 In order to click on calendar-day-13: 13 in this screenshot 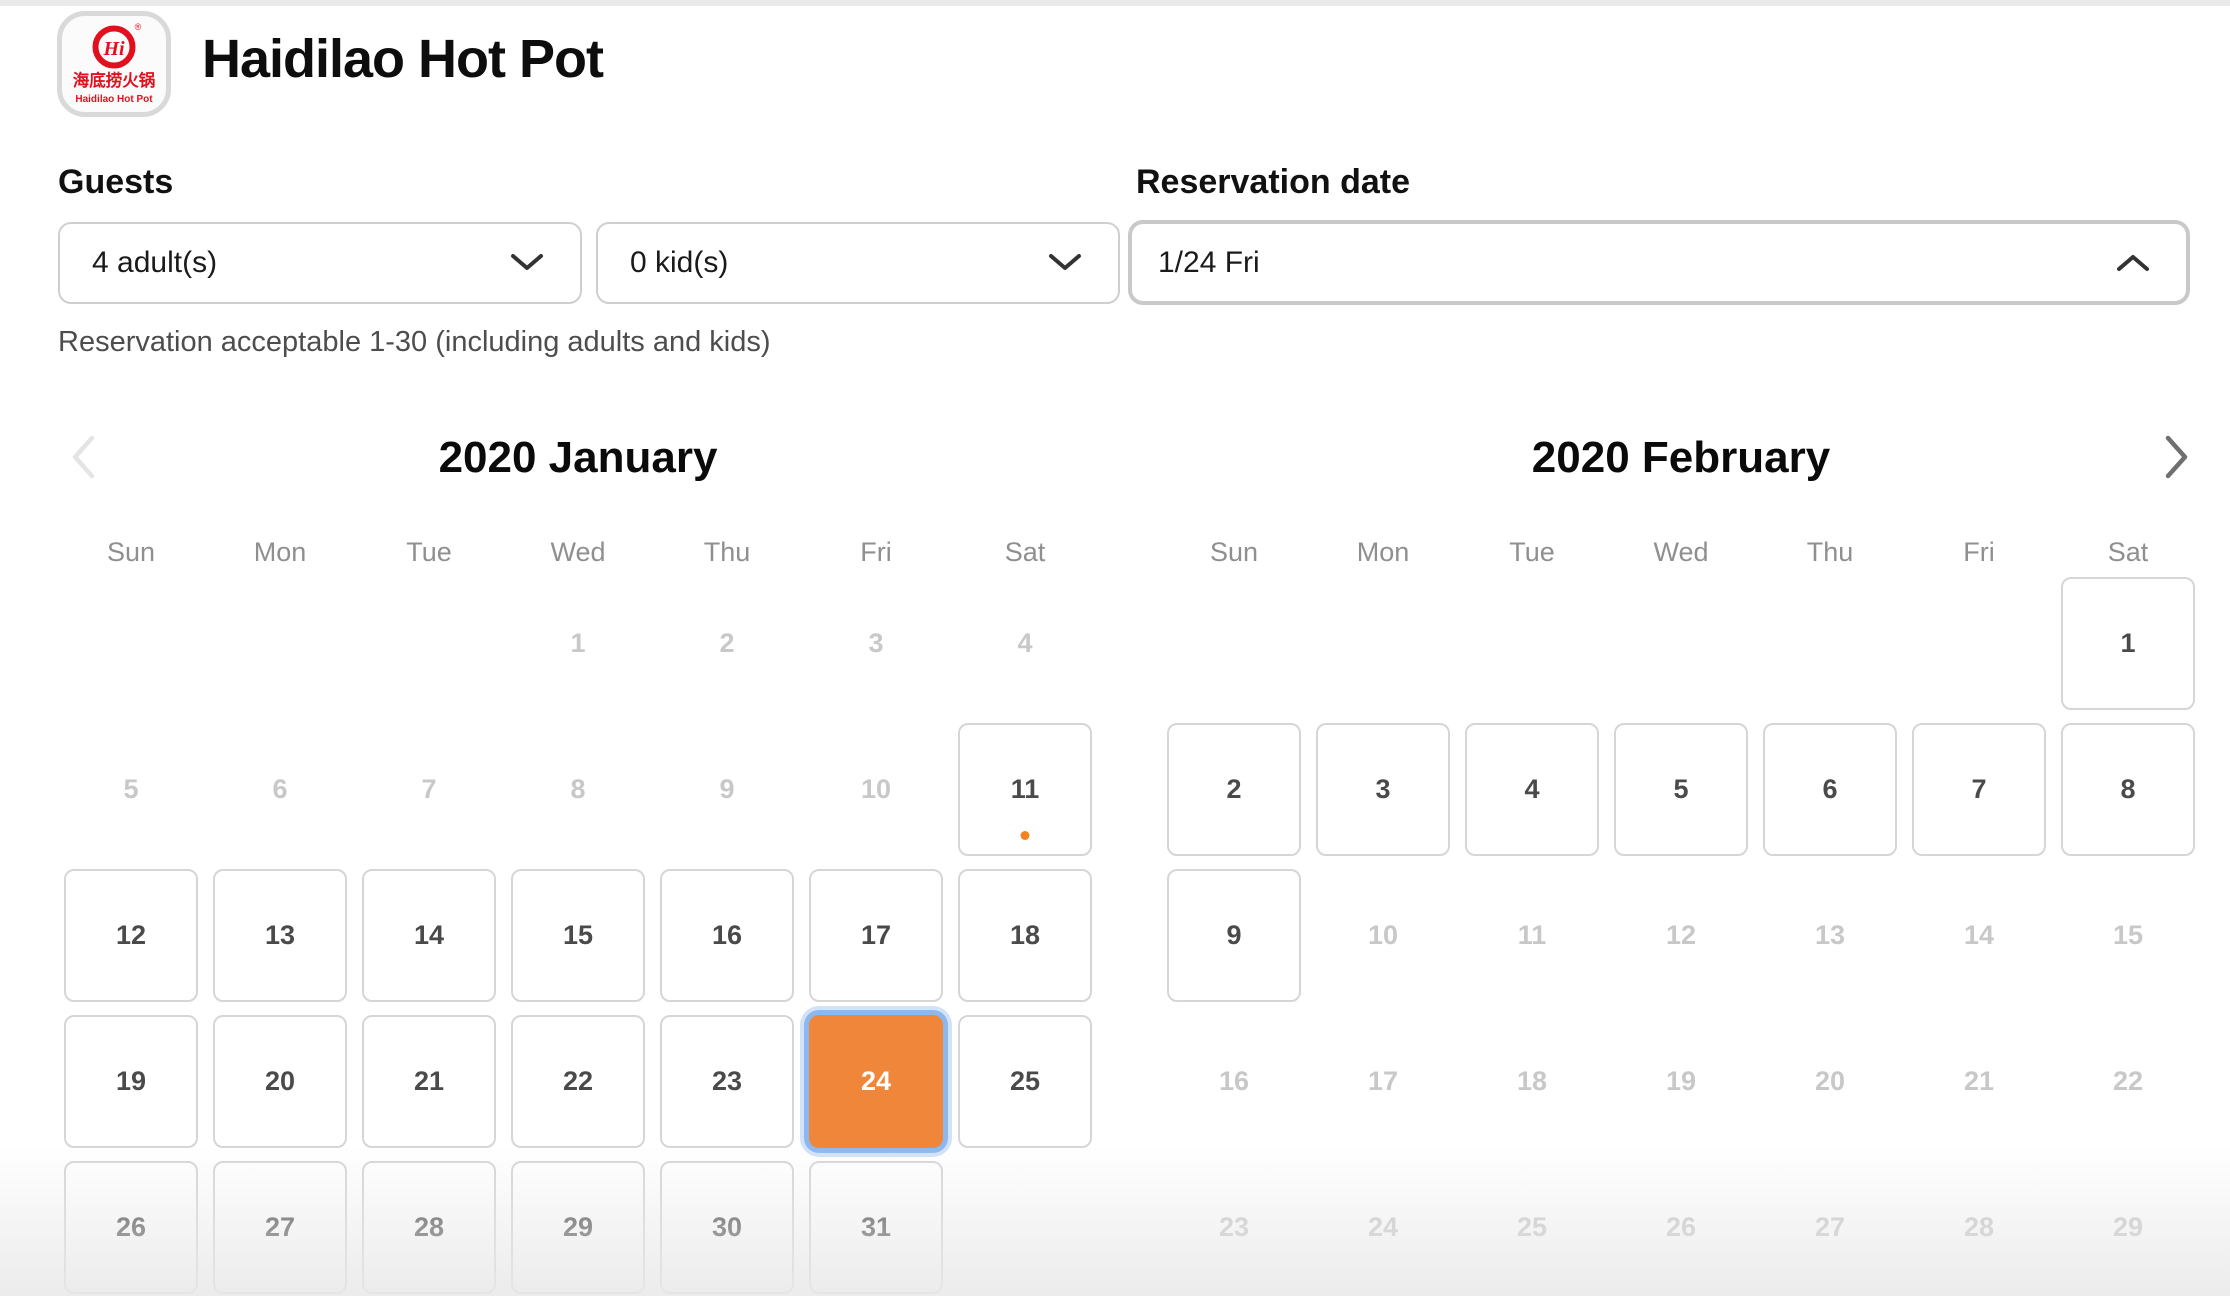, I will do `click(280, 935)`.